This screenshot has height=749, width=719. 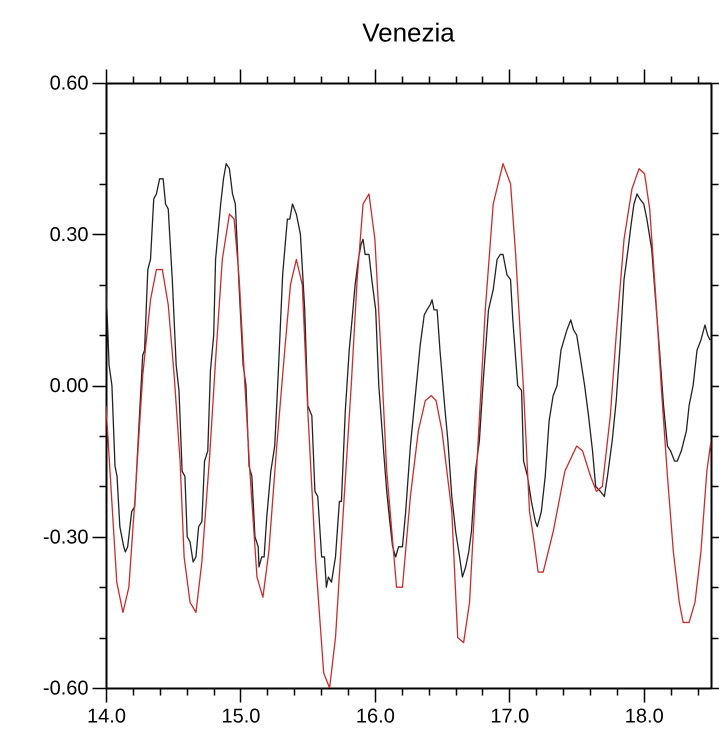 I want to click on chart-title: Venezia, so click(x=409, y=32).